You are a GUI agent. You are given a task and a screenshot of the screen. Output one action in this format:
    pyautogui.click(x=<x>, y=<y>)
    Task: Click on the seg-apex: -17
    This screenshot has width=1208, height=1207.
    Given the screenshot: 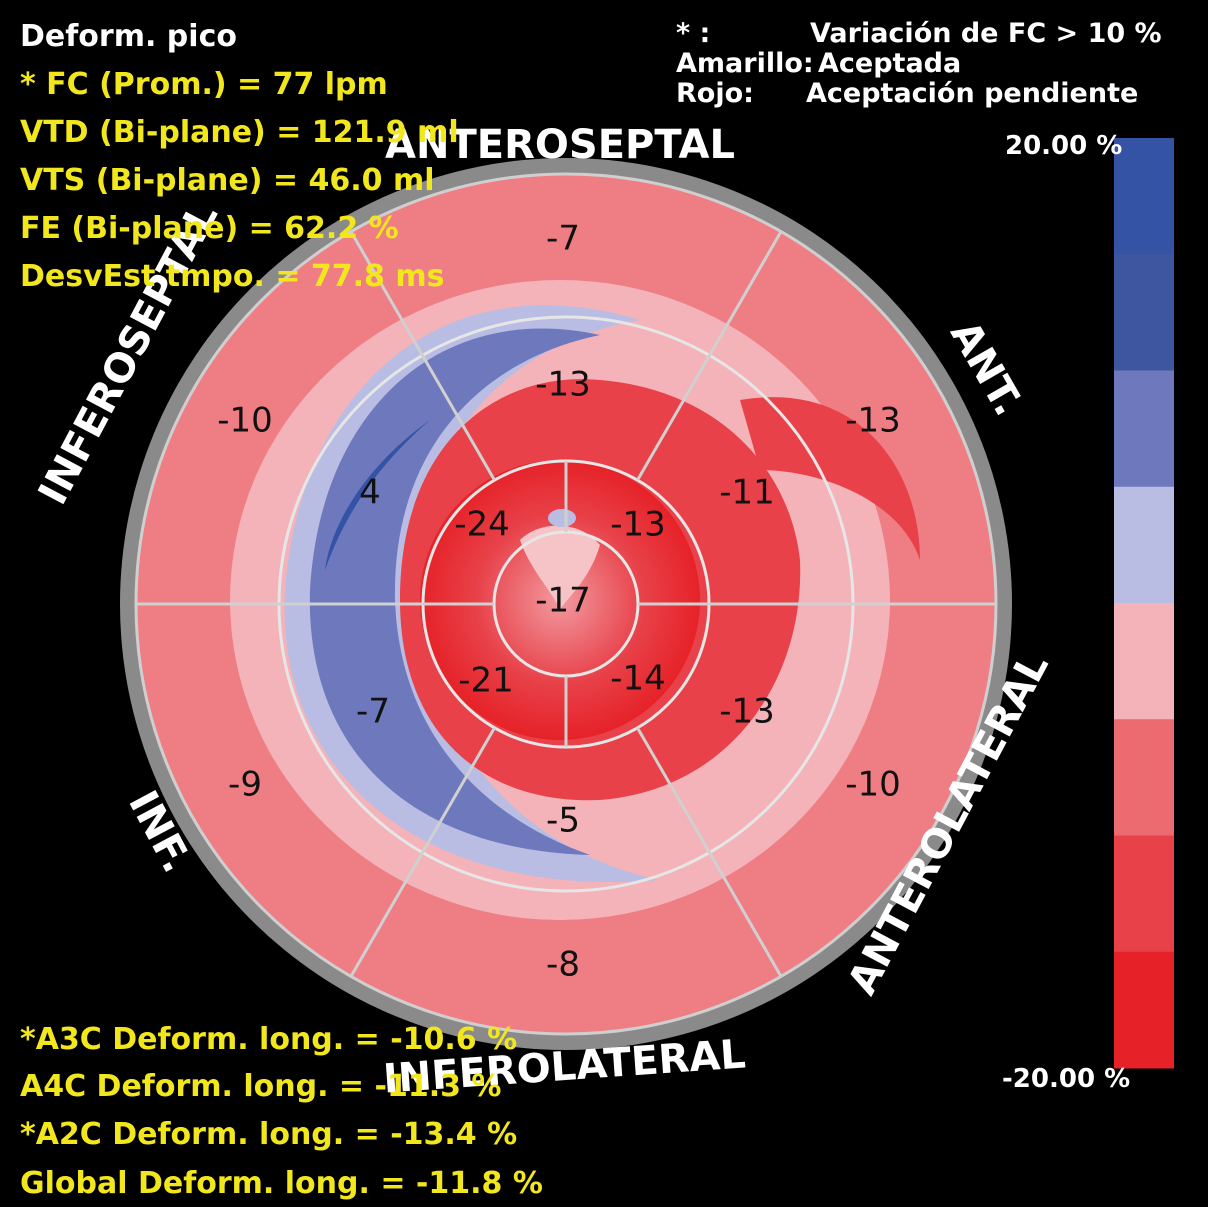 What is the action you would take?
    pyautogui.click(x=563, y=601)
    